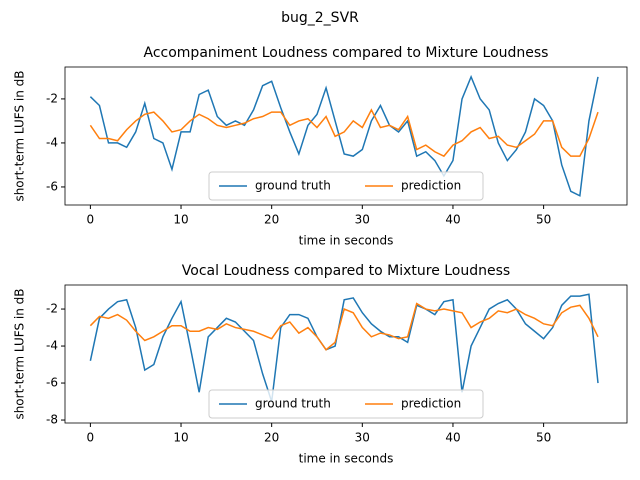 Image resolution: width=640 pixels, height=480 pixels. What do you see at coordinates (52, 420) in the screenshot?
I see `y-tick-label: -8` at bounding box center [52, 420].